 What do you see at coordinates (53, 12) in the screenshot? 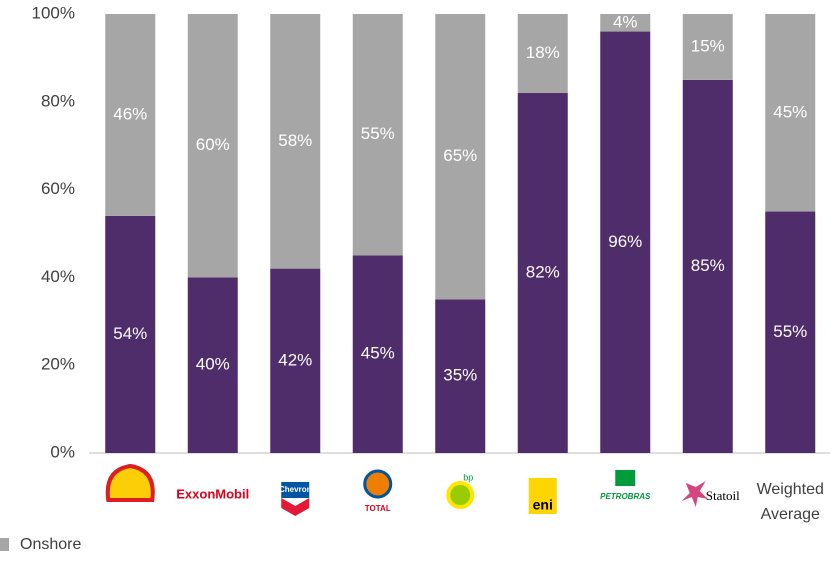
I see `y-tick-label: 100%` at bounding box center [53, 12].